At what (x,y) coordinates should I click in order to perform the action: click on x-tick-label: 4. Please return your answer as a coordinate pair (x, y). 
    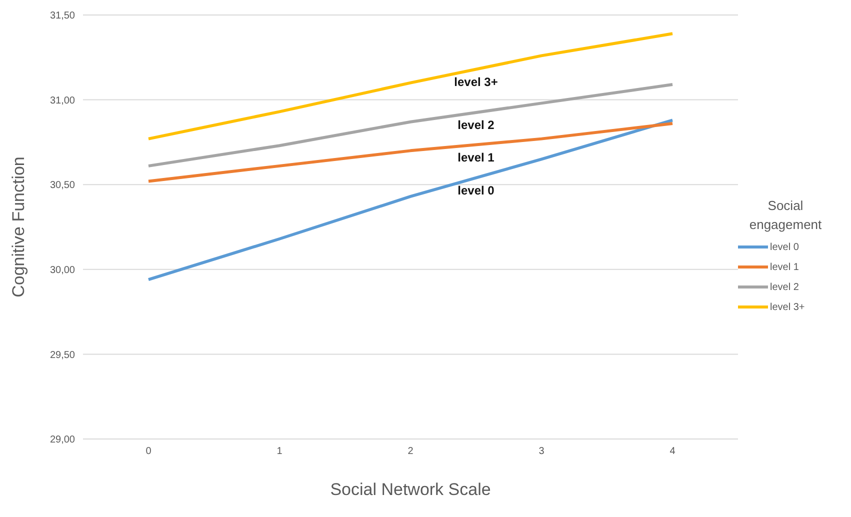
    Looking at the image, I should click on (673, 452).